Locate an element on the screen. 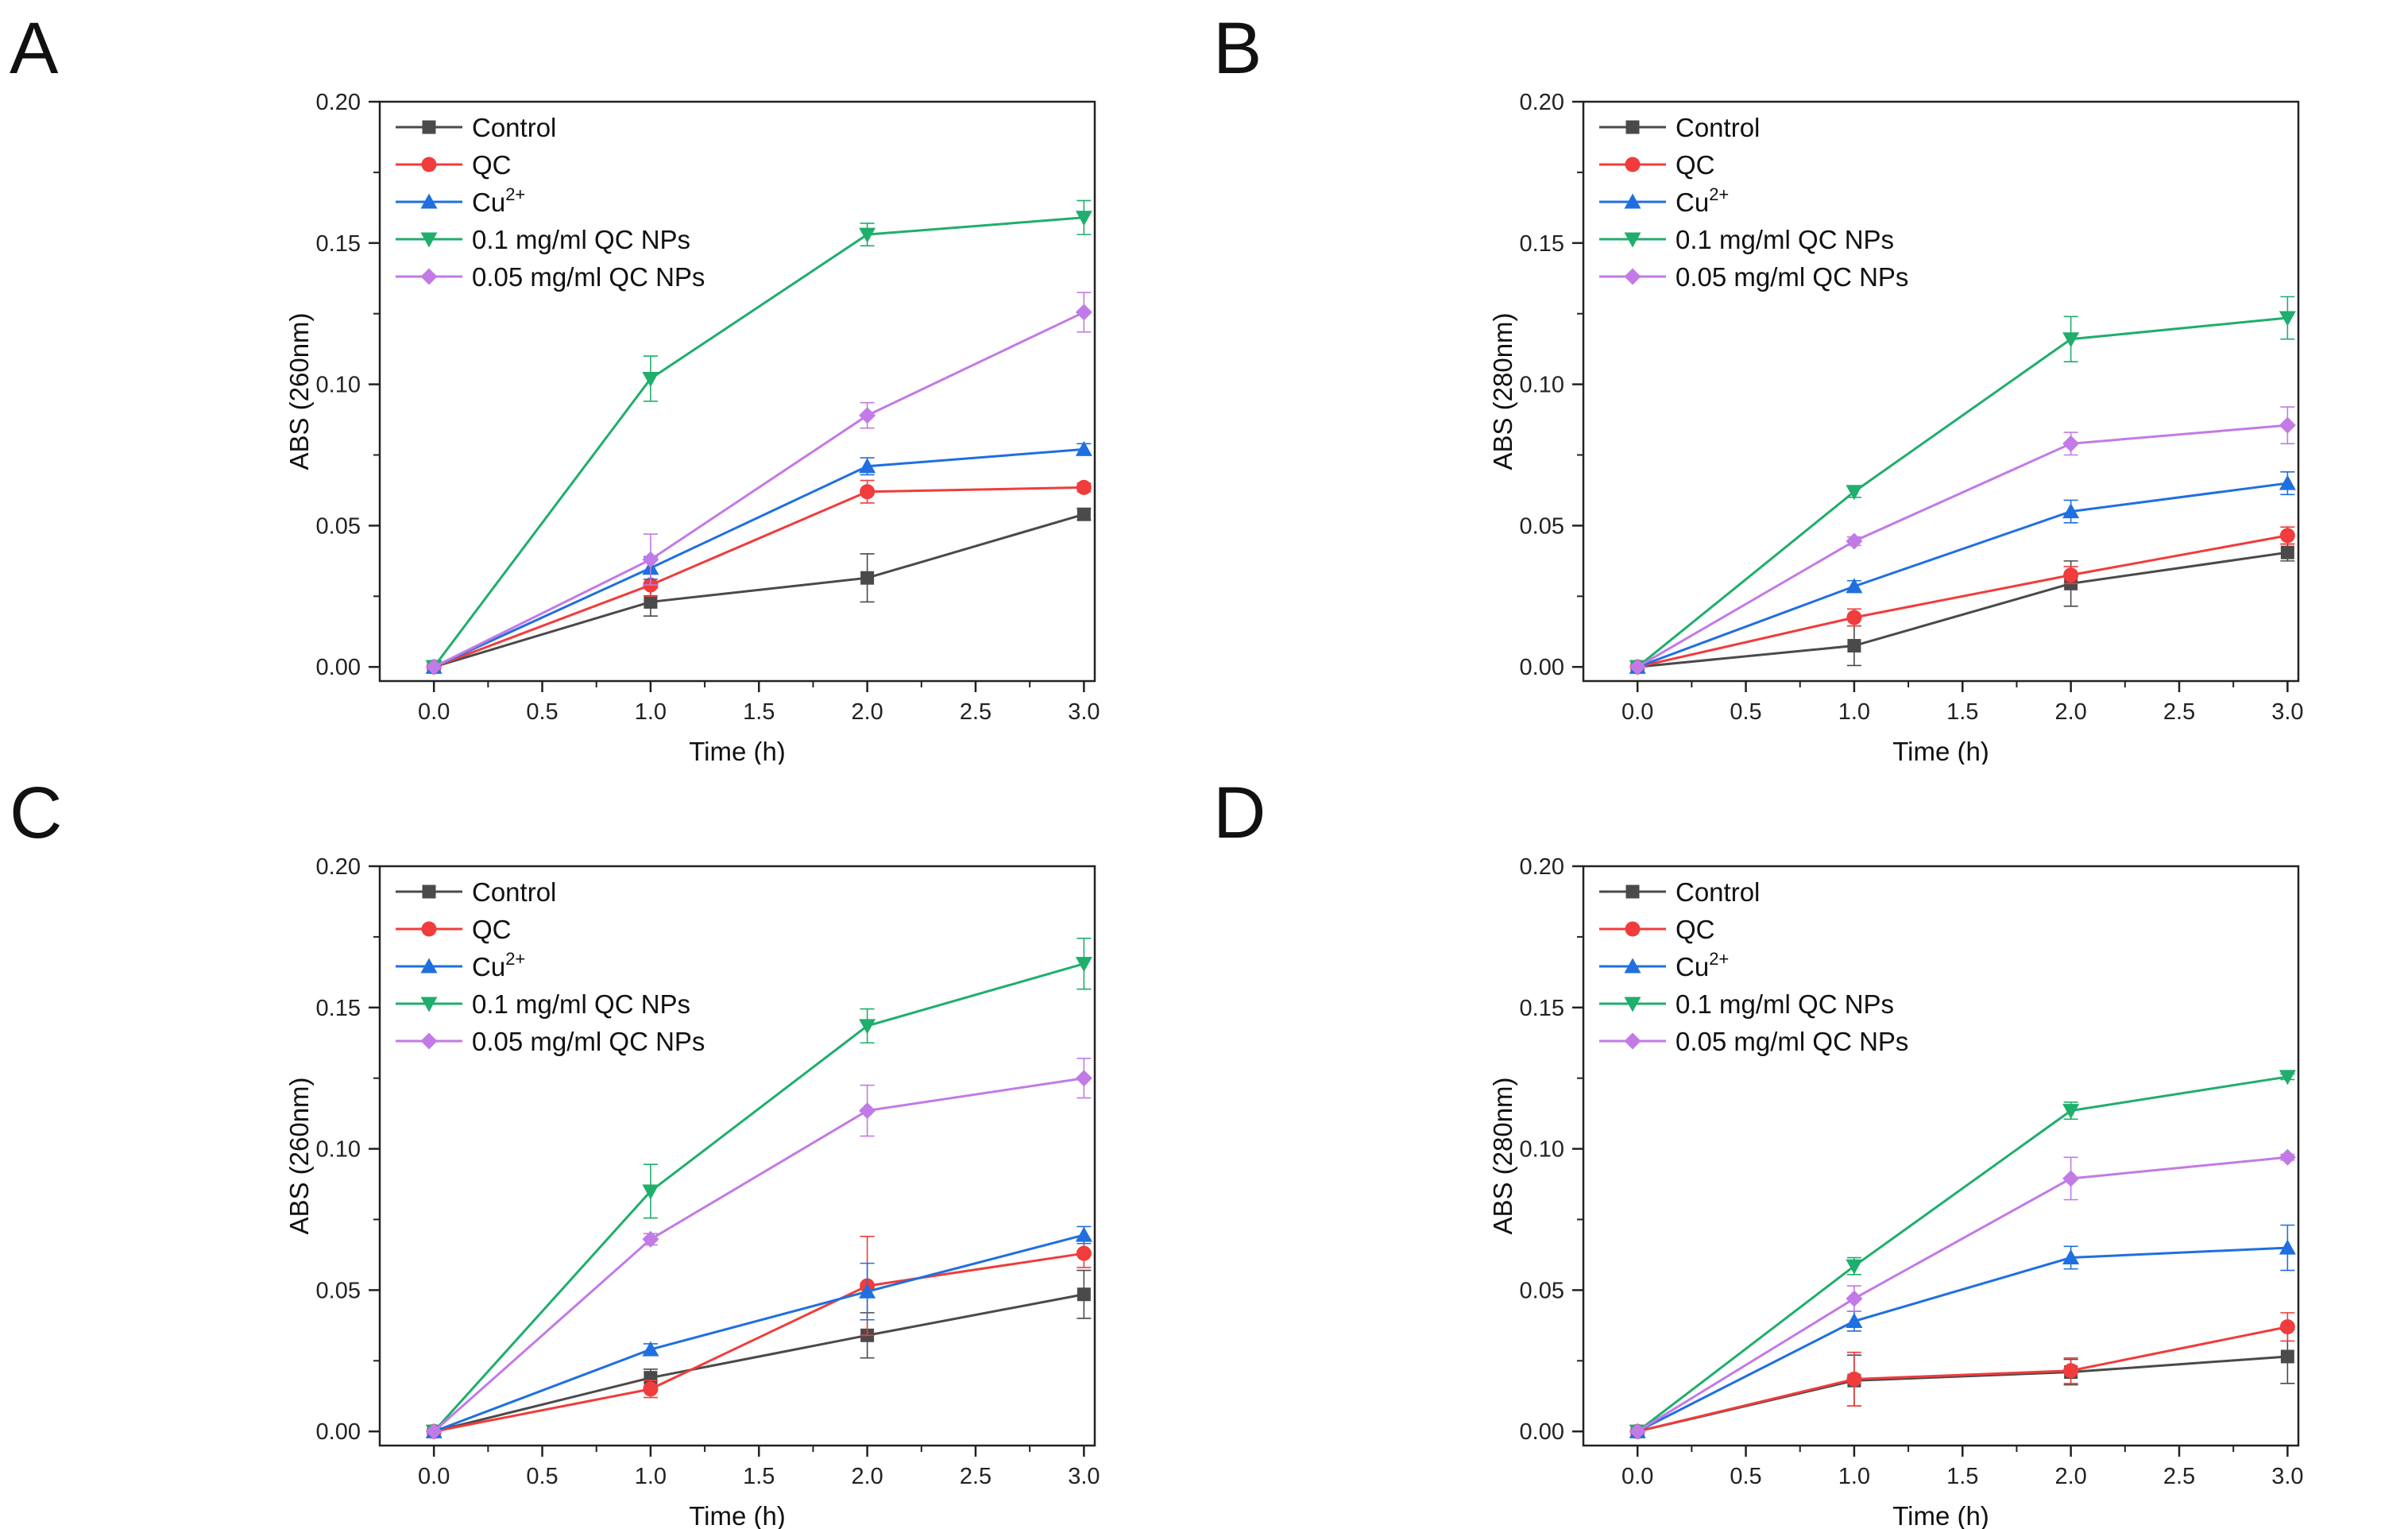  series-cu2 is located at coordinates (1963, 1331).